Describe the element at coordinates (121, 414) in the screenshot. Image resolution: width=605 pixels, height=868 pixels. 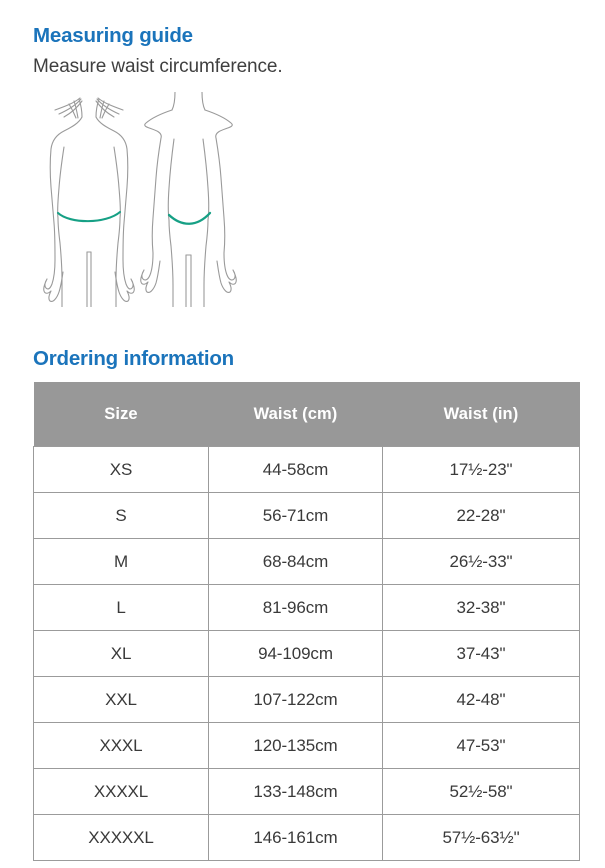
I see `column-header-size: Size` at that location.